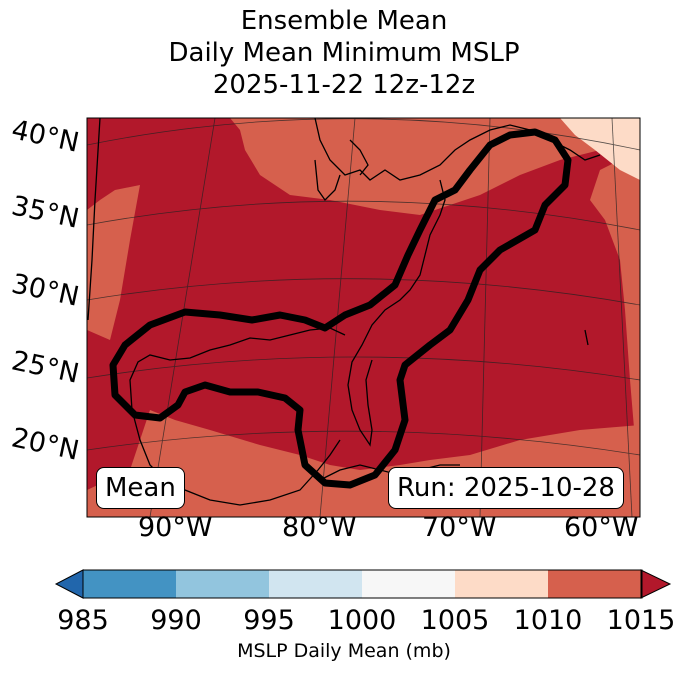 Image resolution: width=688 pixels, height=674 pixels. What do you see at coordinates (319, 527) in the screenshot?
I see `lon-label-80w: 80°W` at bounding box center [319, 527].